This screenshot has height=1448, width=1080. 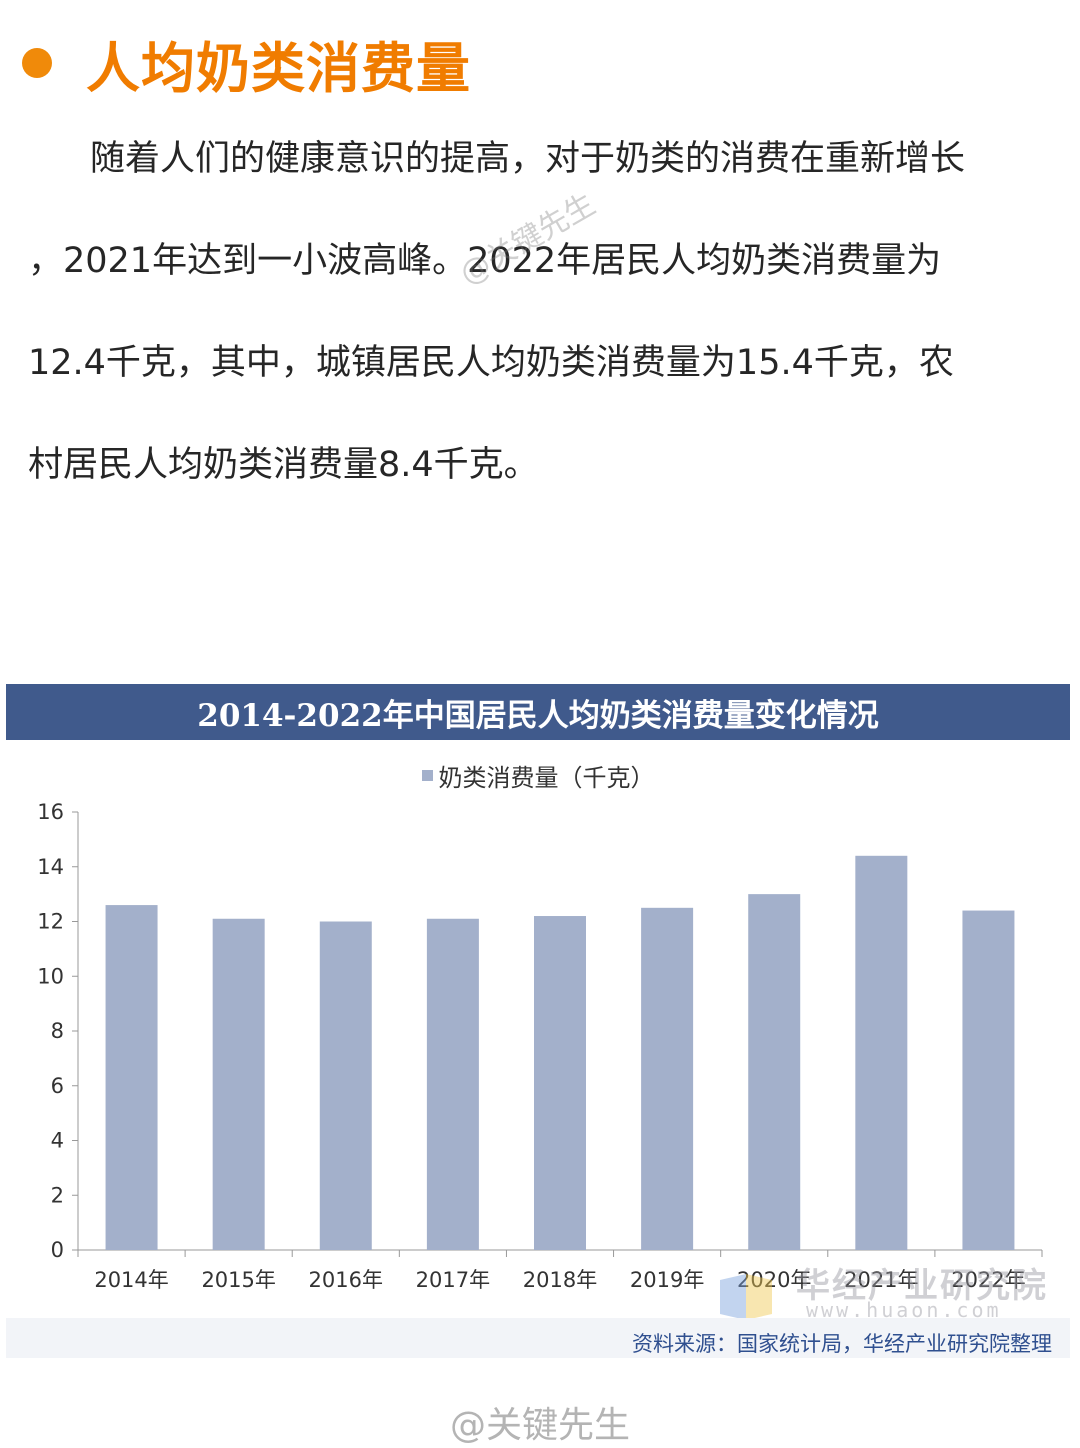 What do you see at coordinates (539, 1425) in the screenshot?
I see `footer-watermark: @关键先生` at bounding box center [539, 1425].